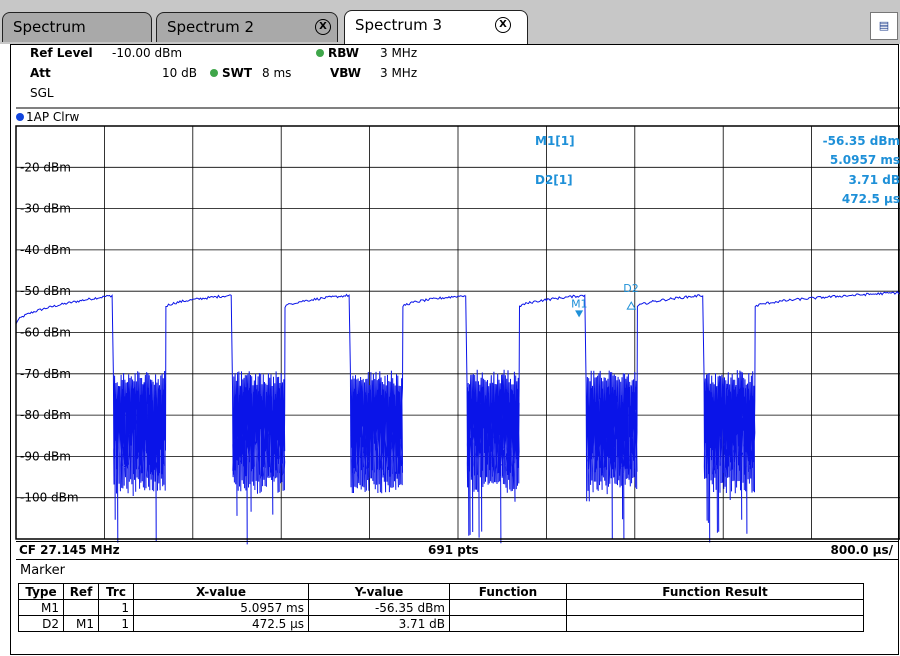 The image size is (900, 656). What do you see at coordinates (630, 288) in the screenshot?
I see `marker-label: D2` at bounding box center [630, 288].